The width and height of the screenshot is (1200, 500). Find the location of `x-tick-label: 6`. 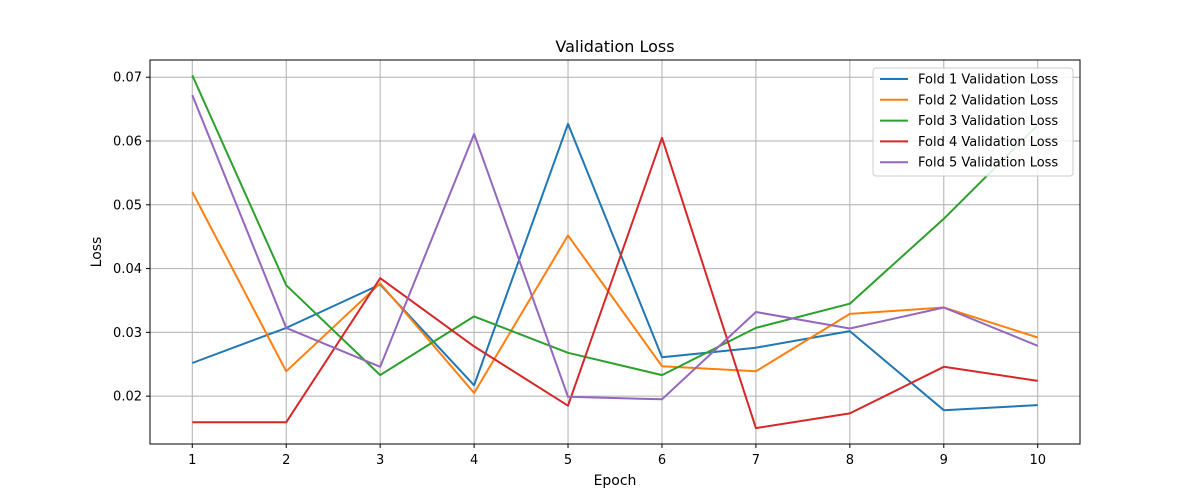

x-tick-label: 6 is located at coordinates (662, 460).